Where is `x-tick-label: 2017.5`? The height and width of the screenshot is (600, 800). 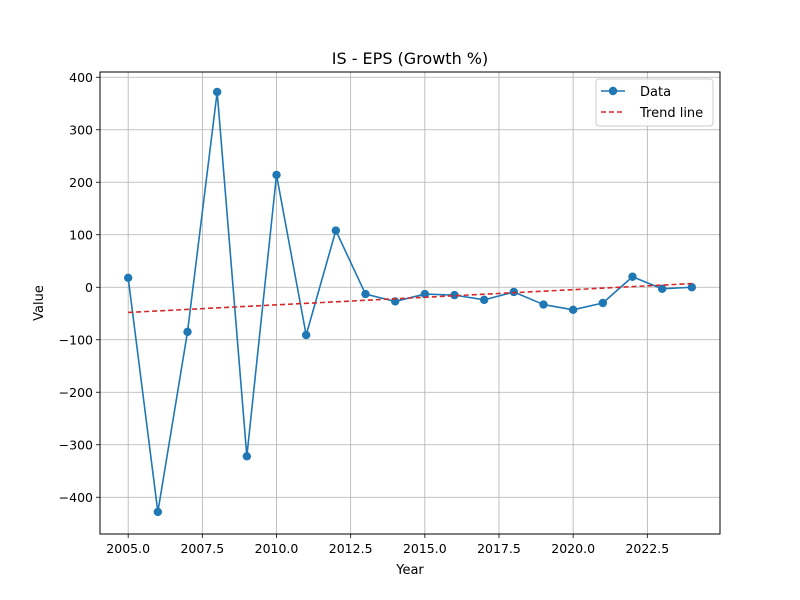 x-tick-label: 2017.5 is located at coordinates (499, 548).